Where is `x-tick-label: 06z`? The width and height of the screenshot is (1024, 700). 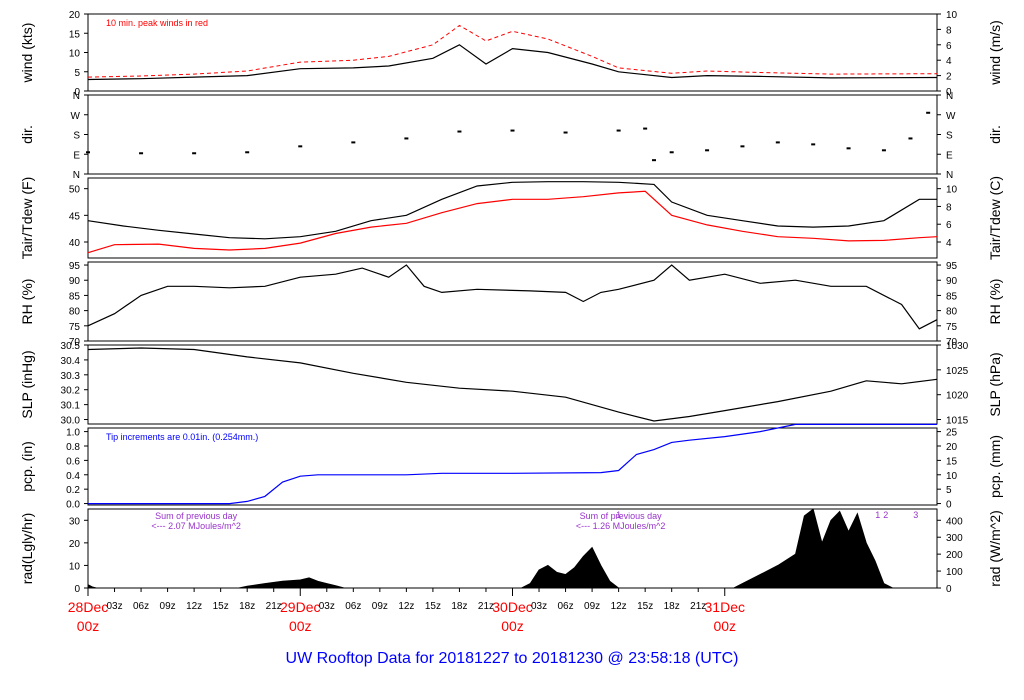
x-tick-label: 06z is located at coordinates (353, 606).